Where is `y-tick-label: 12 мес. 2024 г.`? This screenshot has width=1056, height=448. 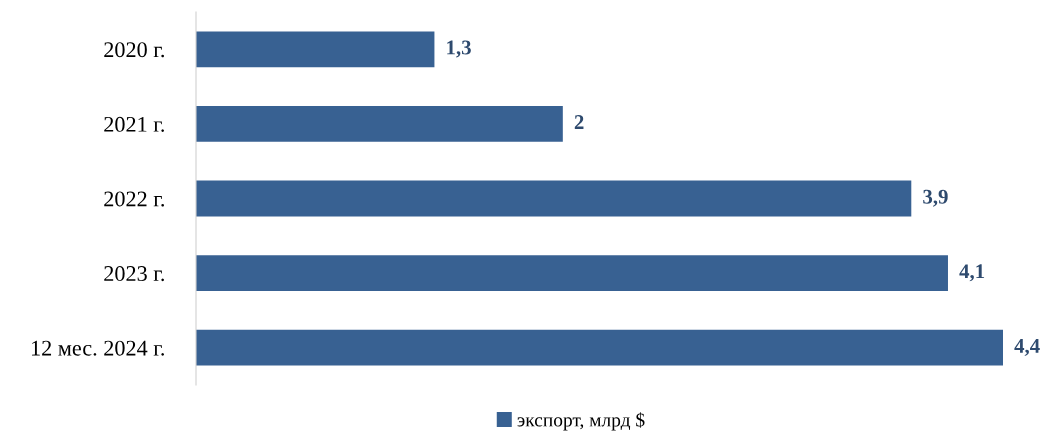
y-tick-label: 12 мес. 2024 г. is located at coordinates (97, 348).